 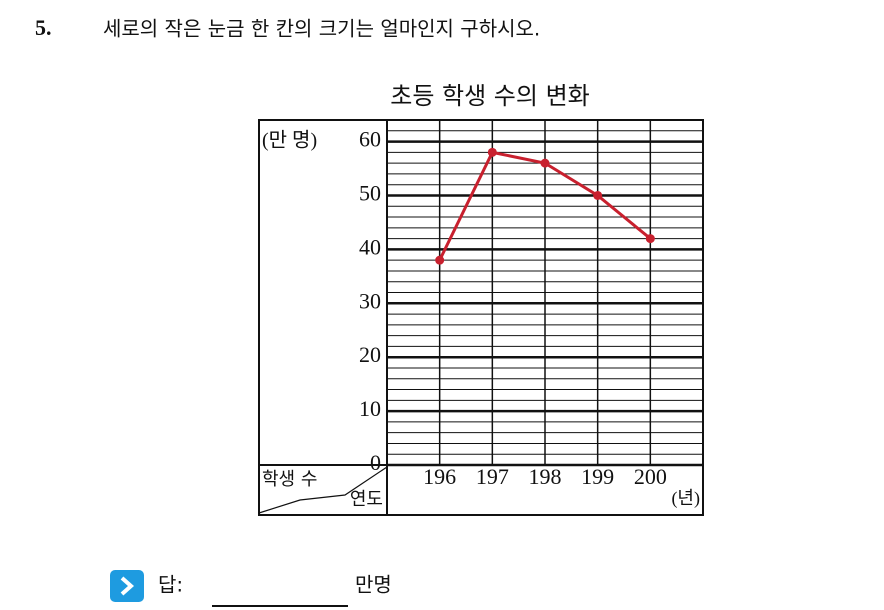 What do you see at coordinates (439, 476) in the screenshot?
I see `x-tick-label: 196` at bounding box center [439, 476].